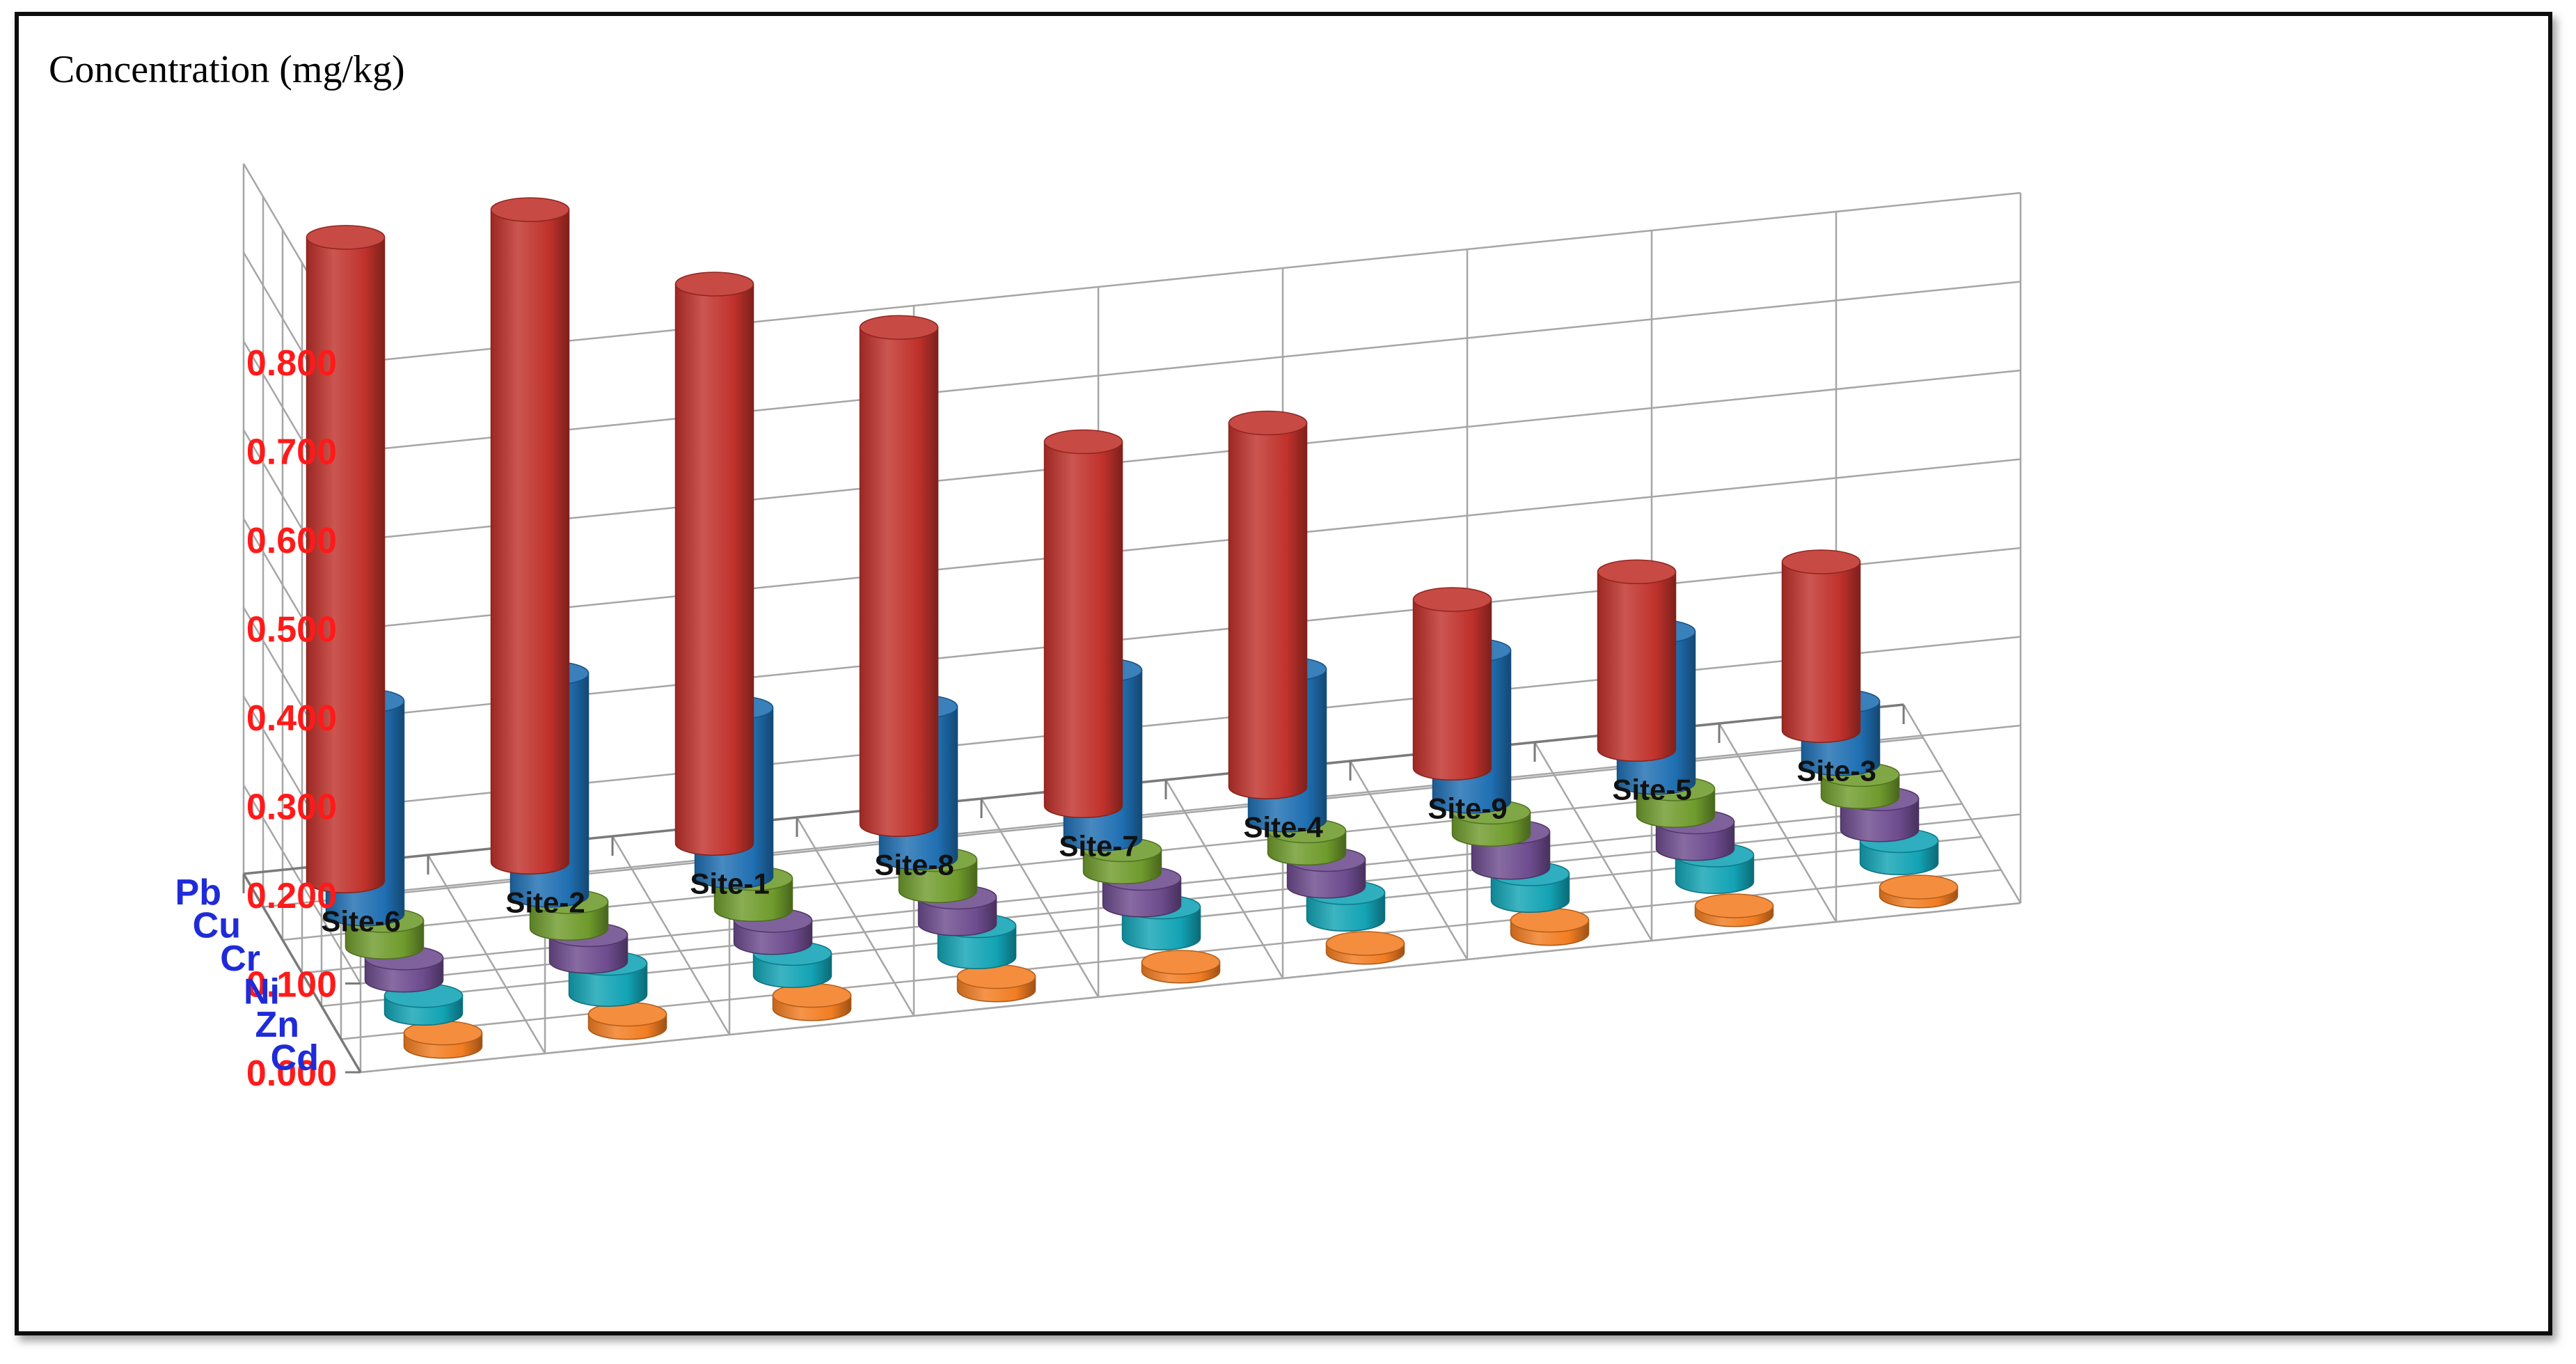 This screenshot has height=1364, width=2576. Describe the element at coordinates (291, 363) in the screenshot. I see `y-tick-label: 0.800` at that location.